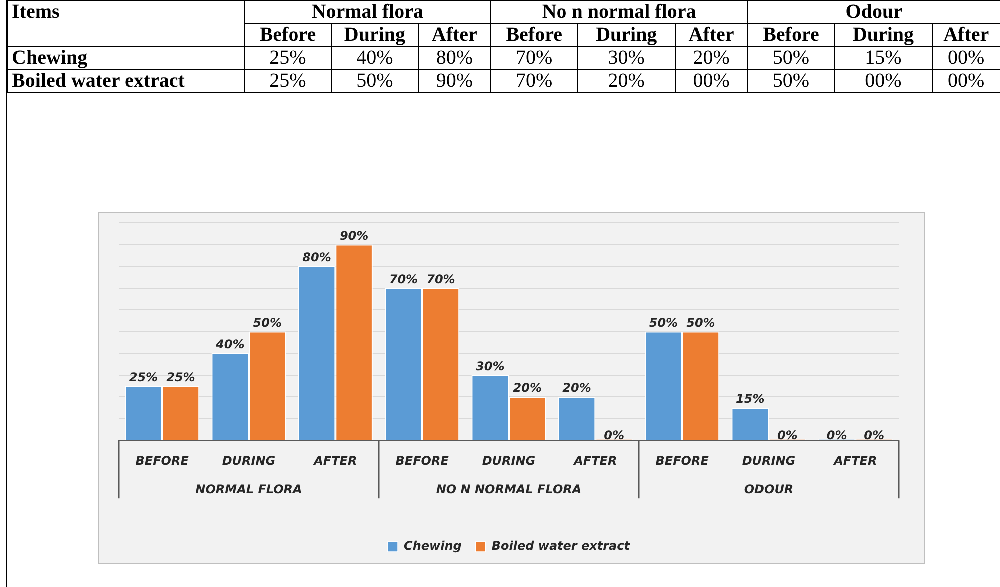 The height and width of the screenshot is (587, 1000). I want to click on text: Boiled water extract, so click(126, 81).